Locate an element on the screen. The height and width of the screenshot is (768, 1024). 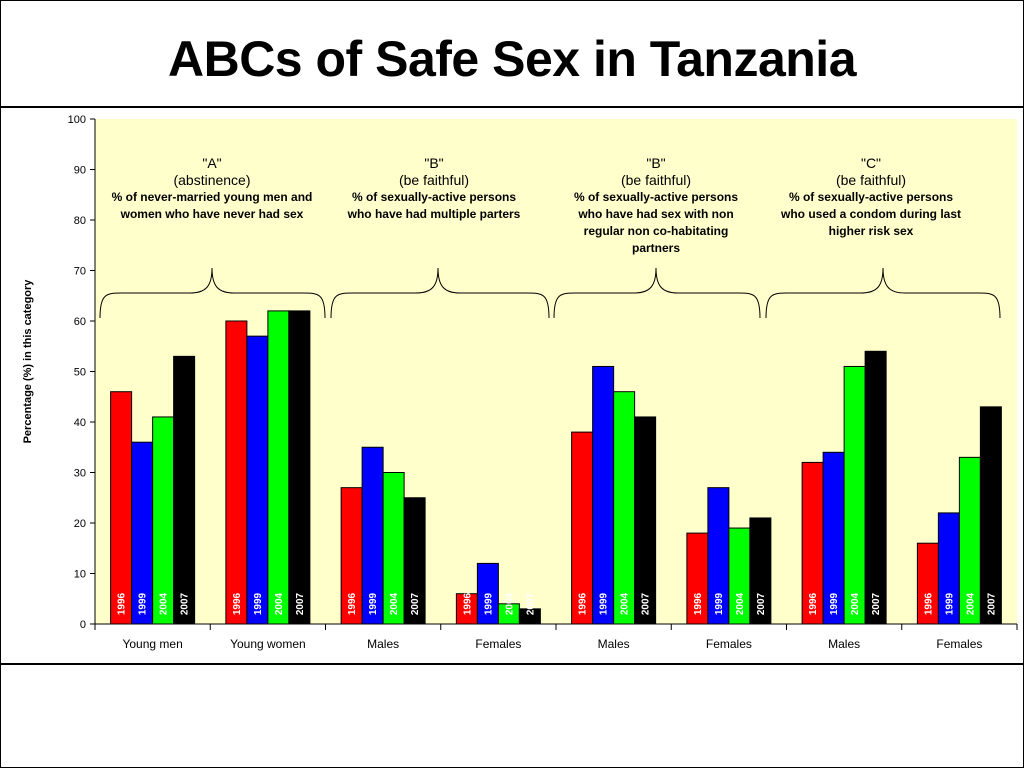
y-axis-title: Percentage (%) in this category is located at coordinates (28, 361).